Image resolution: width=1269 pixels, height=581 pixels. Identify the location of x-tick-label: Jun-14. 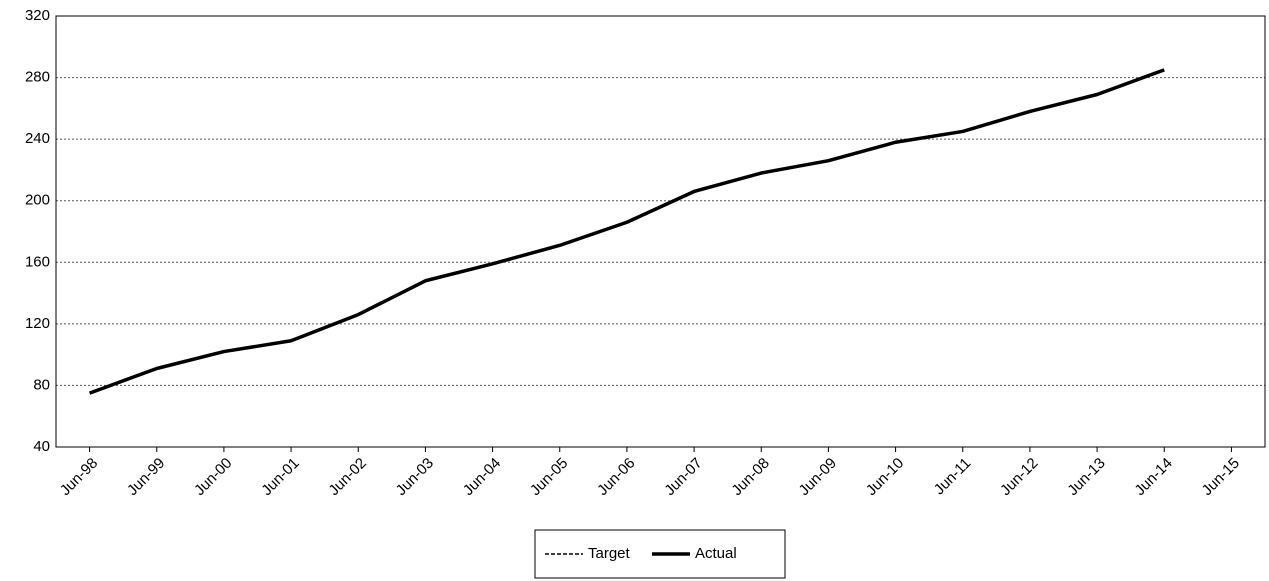
(1153, 477).